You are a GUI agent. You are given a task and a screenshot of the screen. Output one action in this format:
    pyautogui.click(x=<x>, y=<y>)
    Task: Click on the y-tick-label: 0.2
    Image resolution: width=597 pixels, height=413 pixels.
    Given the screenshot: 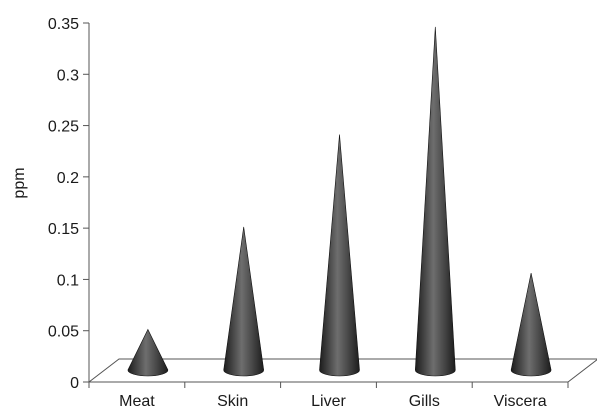 What is the action you would take?
    pyautogui.click(x=68, y=178)
    